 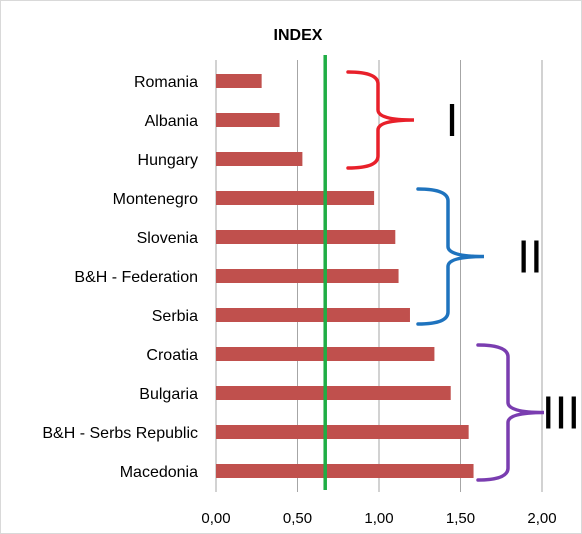 I want to click on category-label: Hungary, so click(x=168, y=160).